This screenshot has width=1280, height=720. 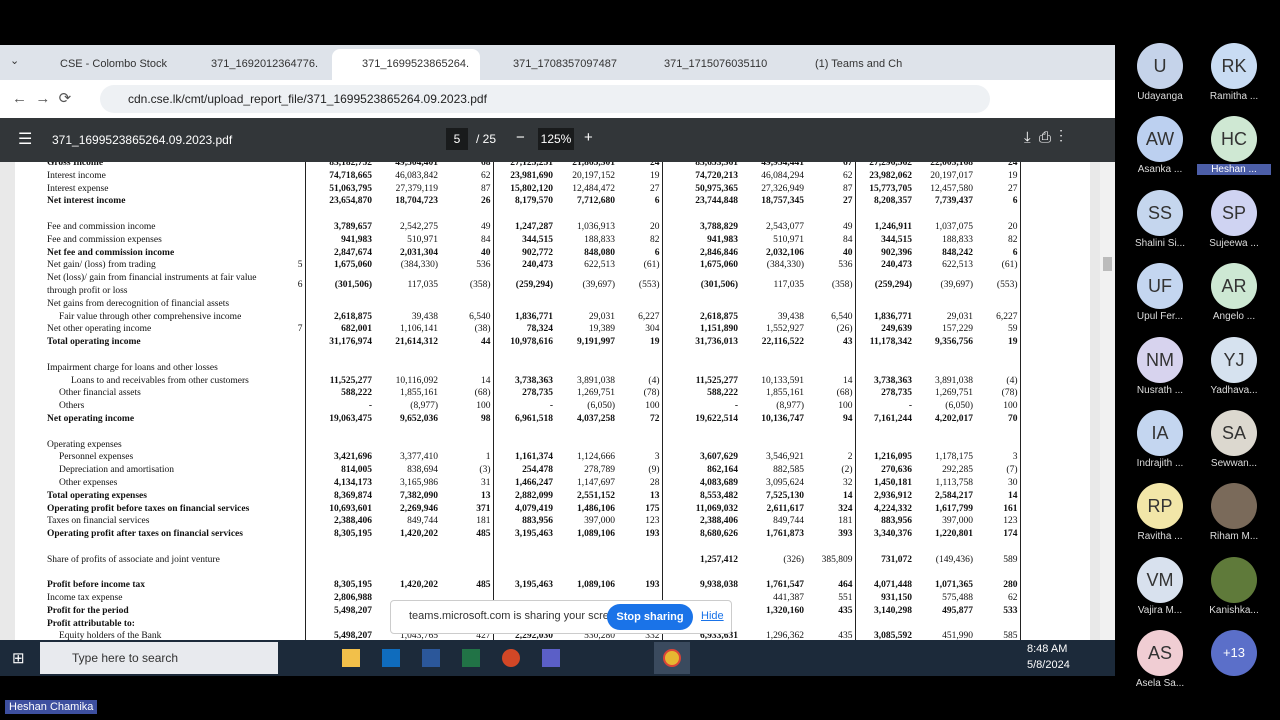 What do you see at coordinates (596, 380) in the screenshot?
I see `value-cell: 3,891,038` at bounding box center [596, 380].